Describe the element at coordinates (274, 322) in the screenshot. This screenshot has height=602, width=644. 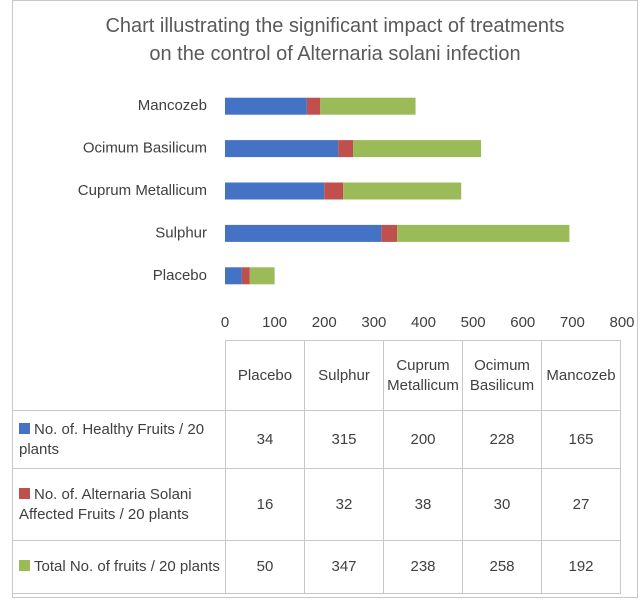
I see `x-tick-label: 100` at that location.